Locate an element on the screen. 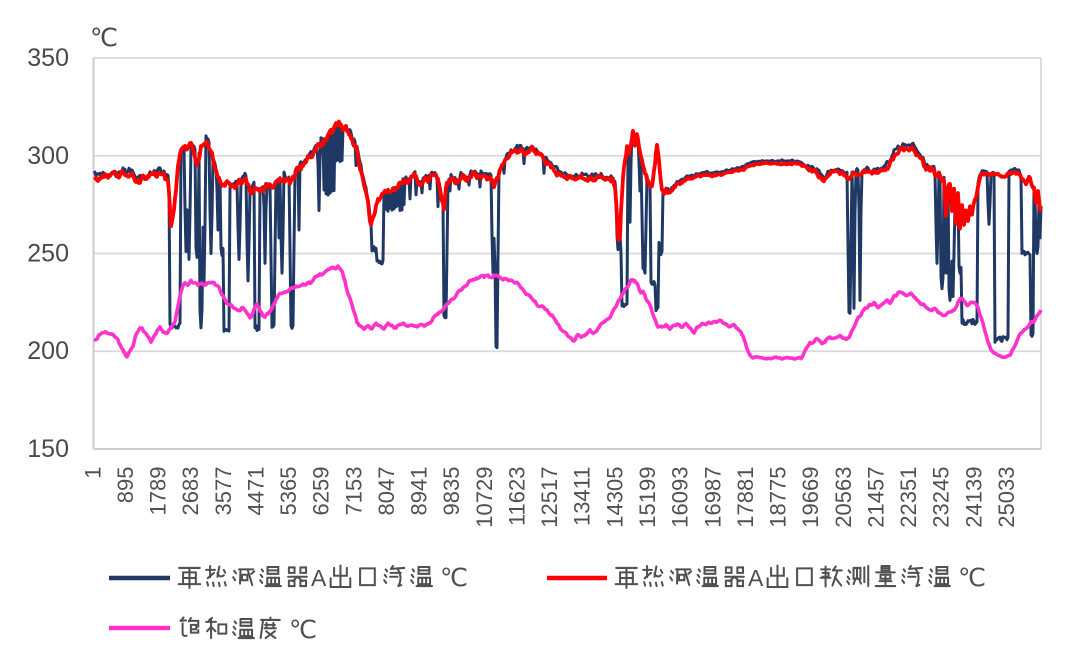 The height and width of the screenshot is (671, 1080). svg-text: 24139 is located at coordinates (973, 497).